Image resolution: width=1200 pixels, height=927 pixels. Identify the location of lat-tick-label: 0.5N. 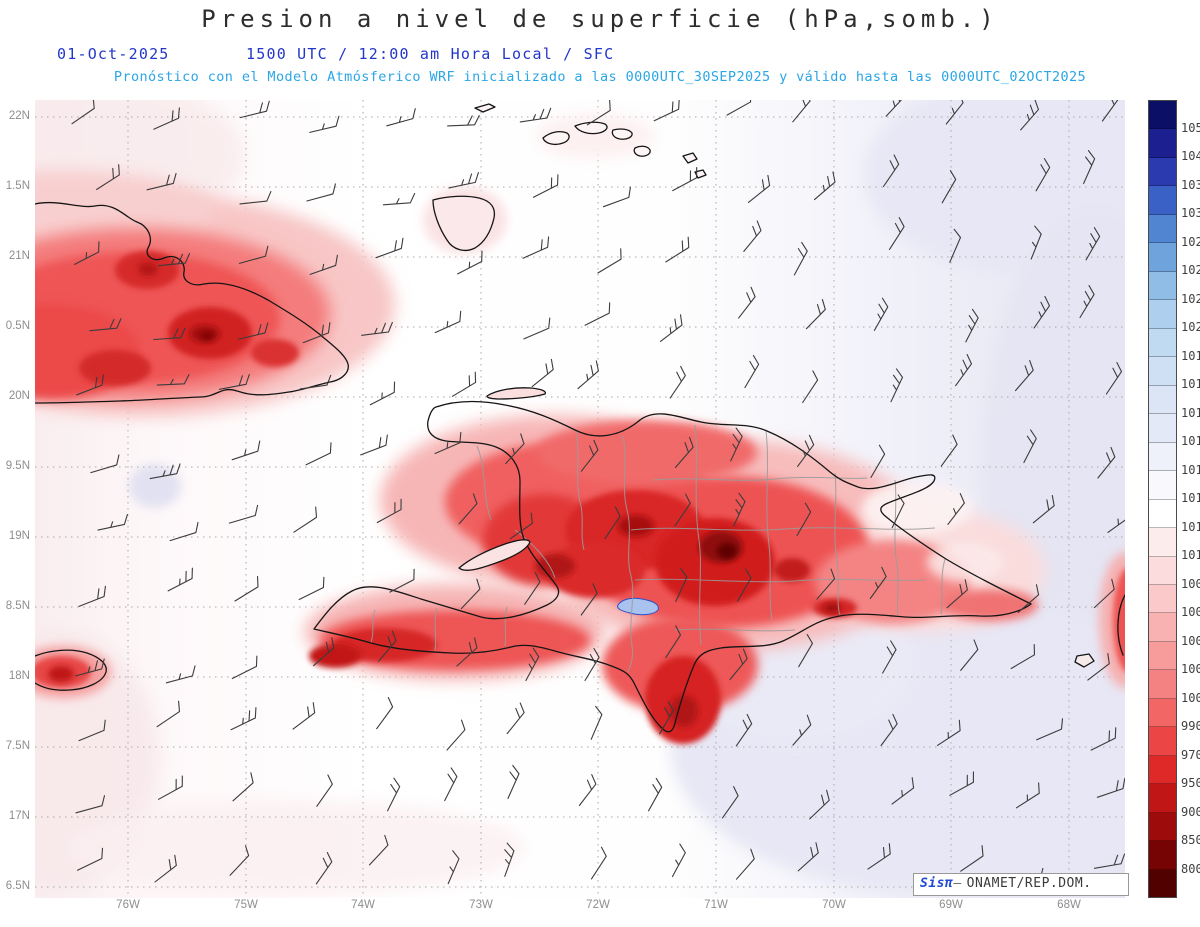
(17, 326).